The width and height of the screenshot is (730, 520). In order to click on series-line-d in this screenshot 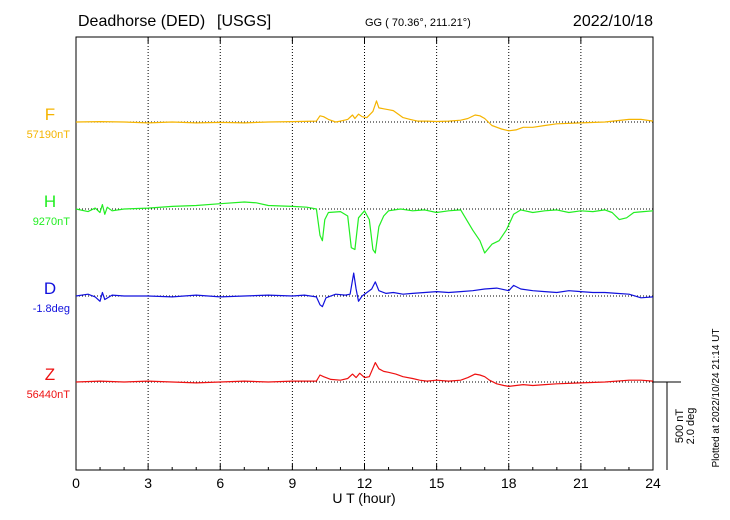, I will do `click(364, 290)`.